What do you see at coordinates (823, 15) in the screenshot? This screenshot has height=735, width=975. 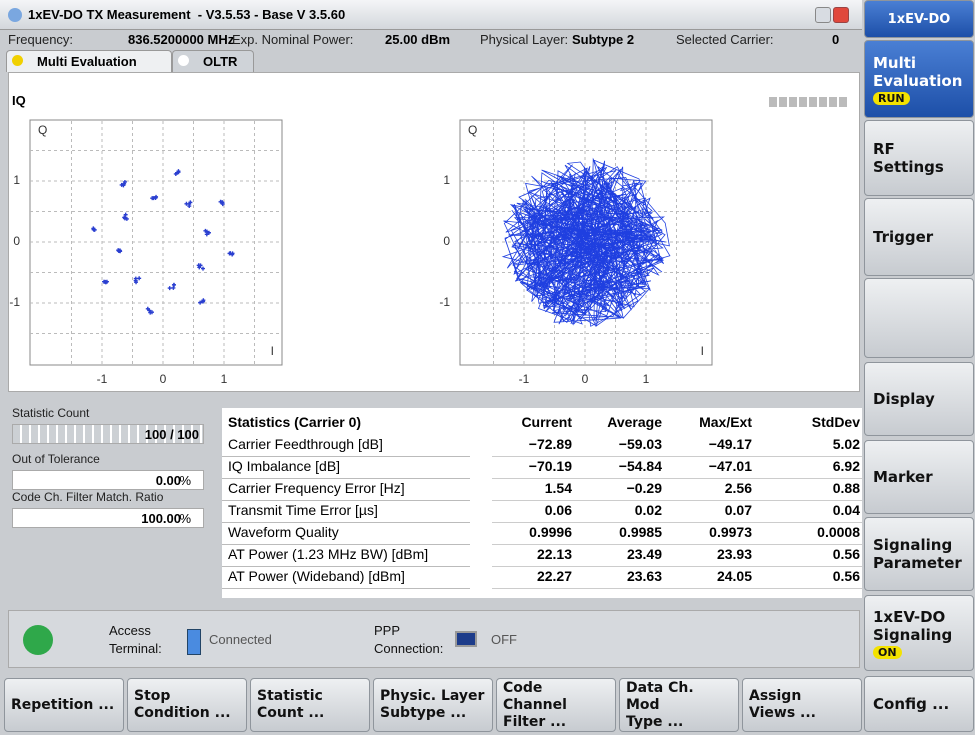 I see `minimize-button` at bounding box center [823, 15].